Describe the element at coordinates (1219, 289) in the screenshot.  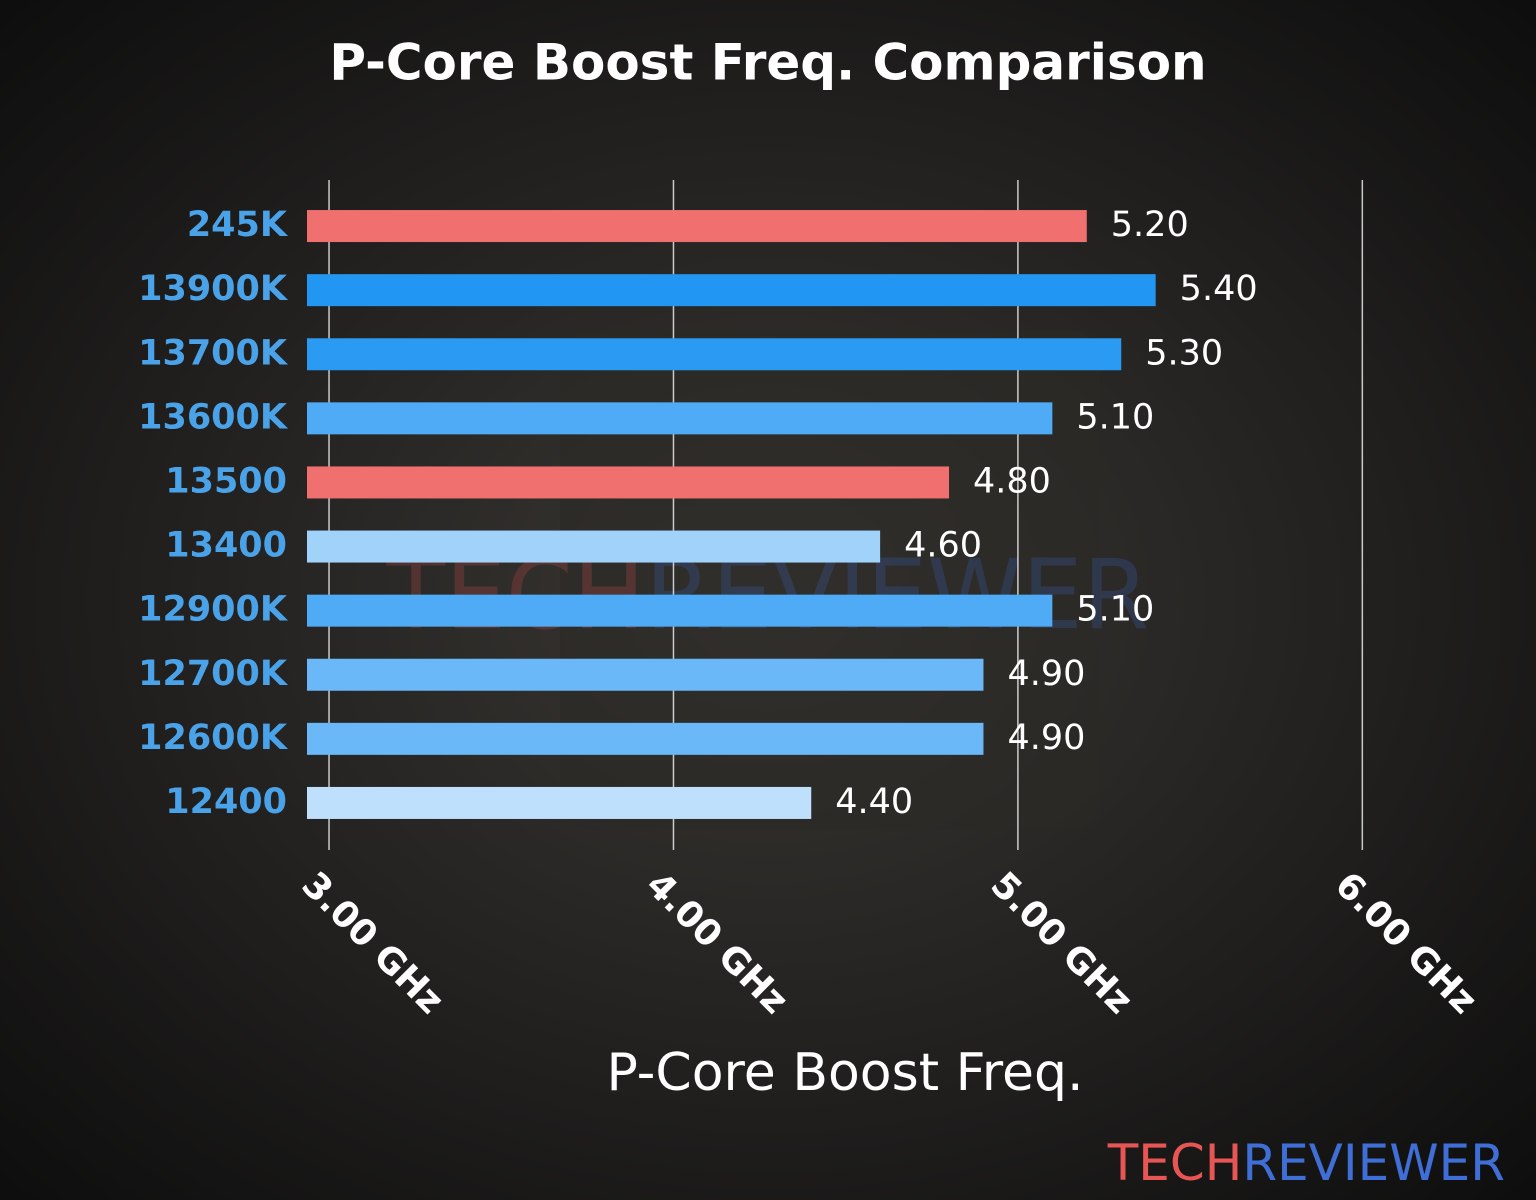
I see `value-label: 5.40` at that location.